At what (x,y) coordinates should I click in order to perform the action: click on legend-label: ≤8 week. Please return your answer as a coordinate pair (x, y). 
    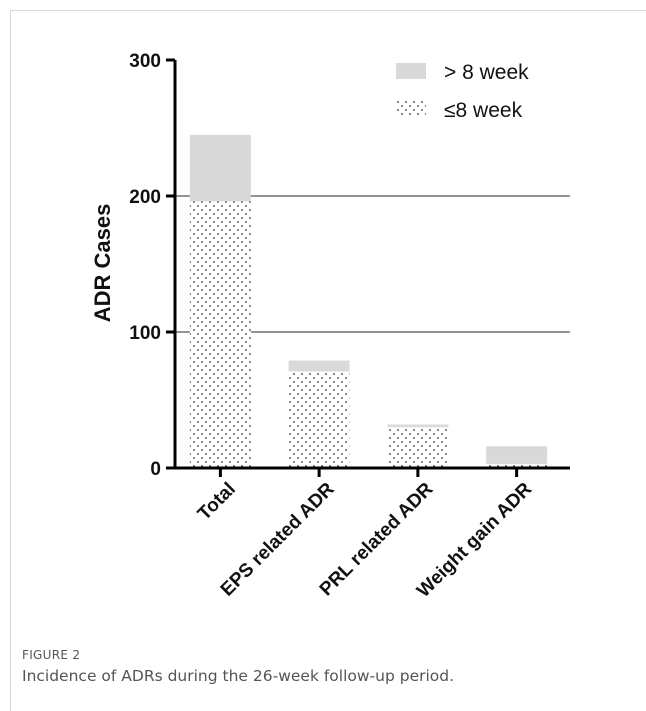
    Looking at the image, I should click on (483, 110).